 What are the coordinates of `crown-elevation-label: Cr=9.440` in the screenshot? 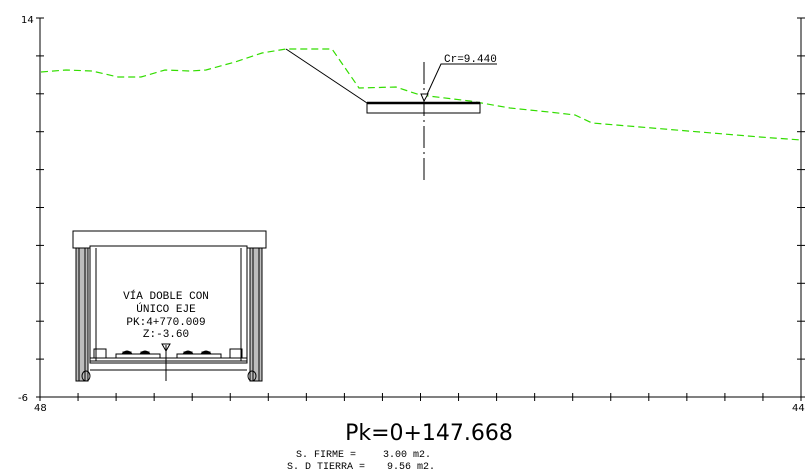 It's located at (470, 60).